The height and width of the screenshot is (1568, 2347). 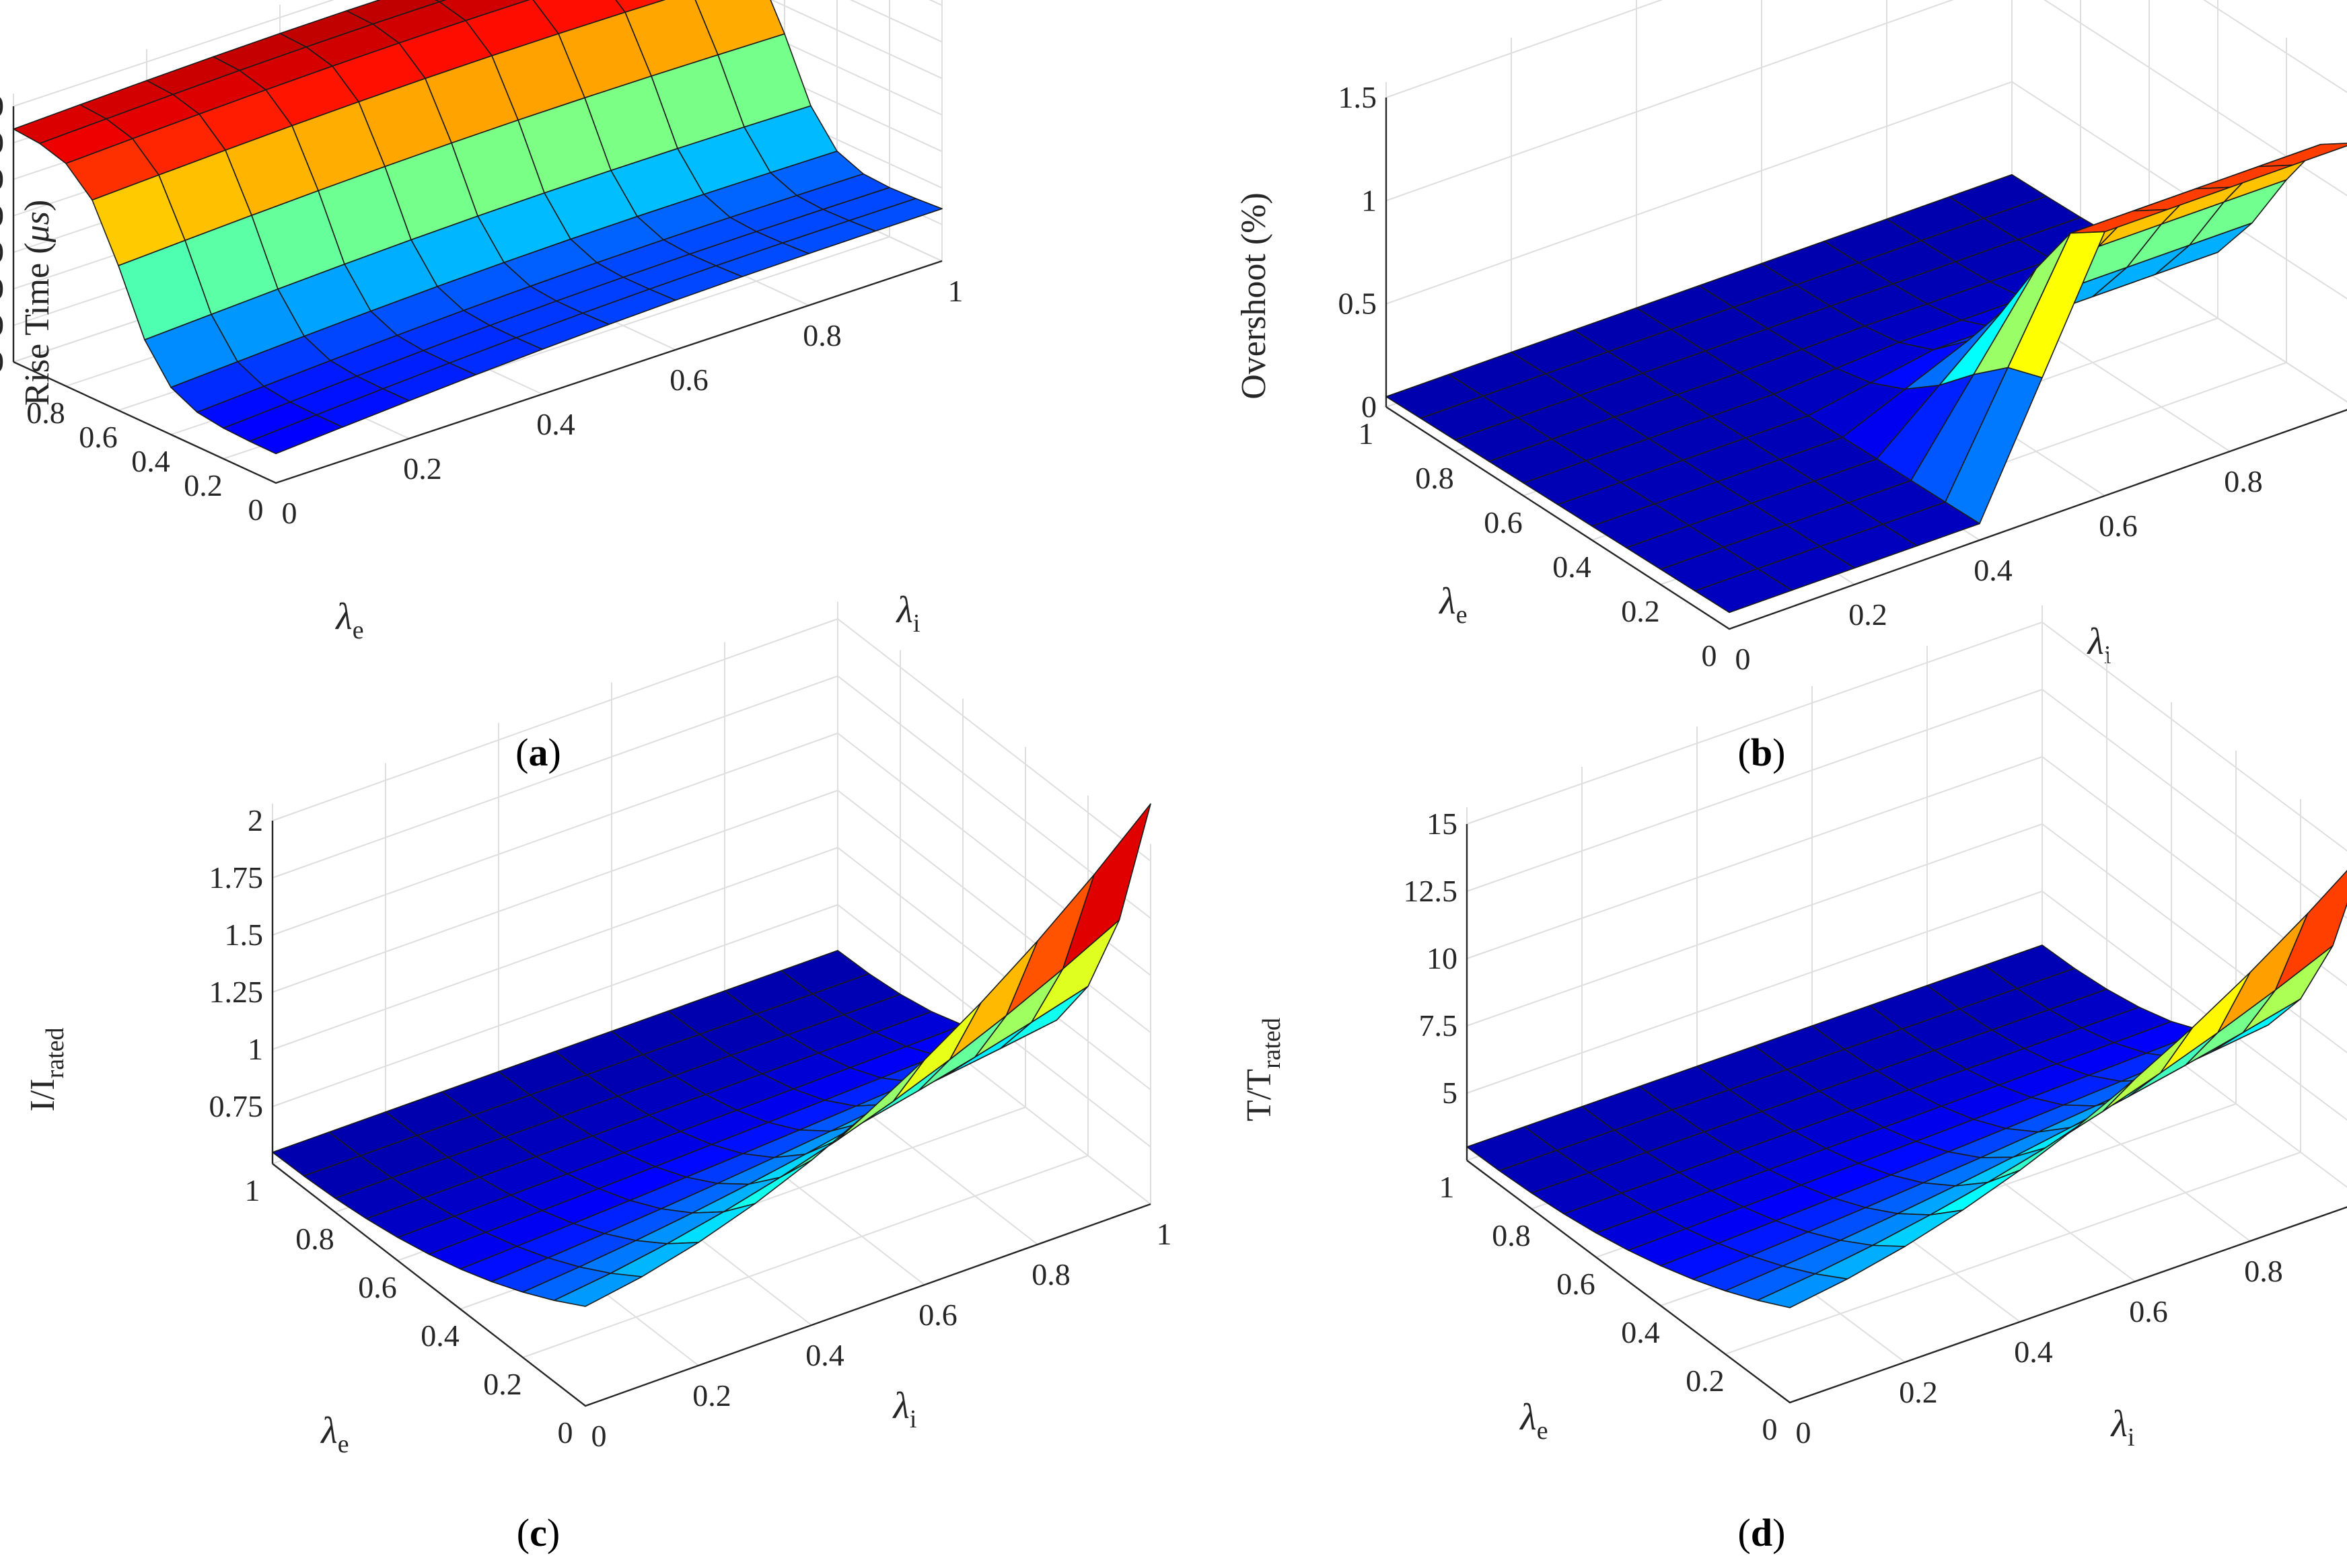 What do you see at coordinates (2, 288) in the screenshot?
I see `z-tick-label: 200` at bounding box center [2, 288].